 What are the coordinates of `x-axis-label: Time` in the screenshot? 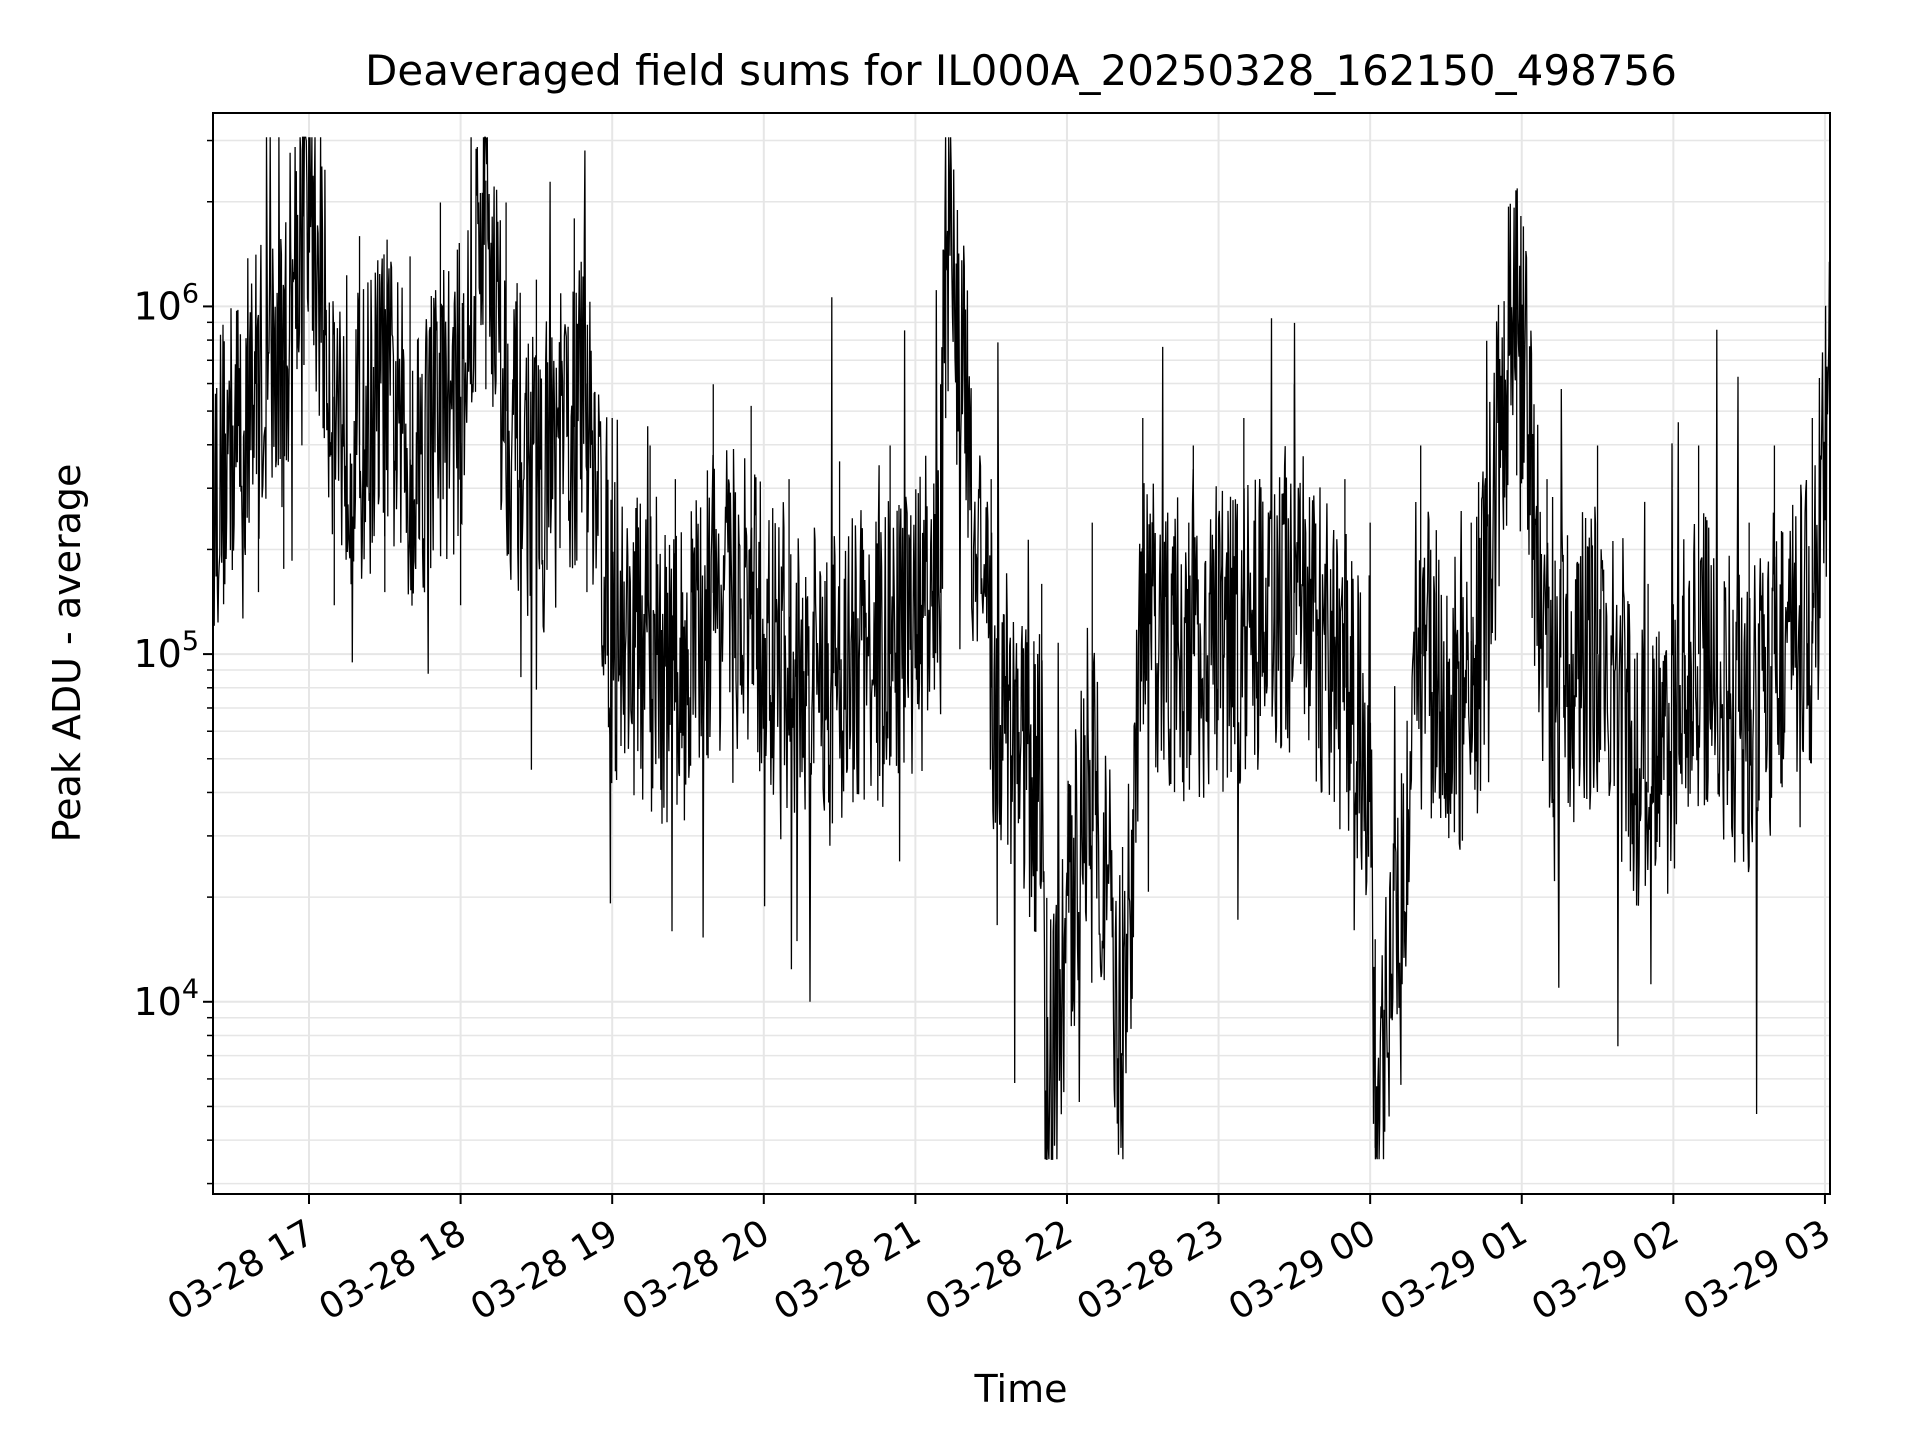 It's located at (1021, 1389).